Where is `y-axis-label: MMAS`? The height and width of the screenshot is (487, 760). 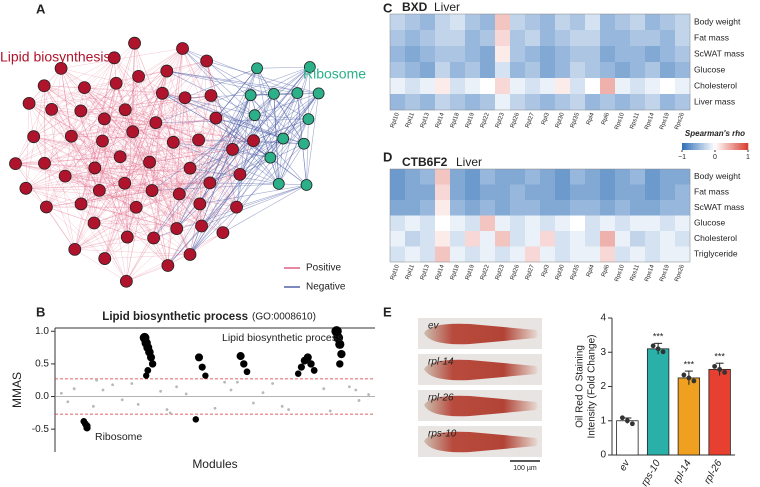
y-axis-label: MMAS is located at coordinates (17, 390).